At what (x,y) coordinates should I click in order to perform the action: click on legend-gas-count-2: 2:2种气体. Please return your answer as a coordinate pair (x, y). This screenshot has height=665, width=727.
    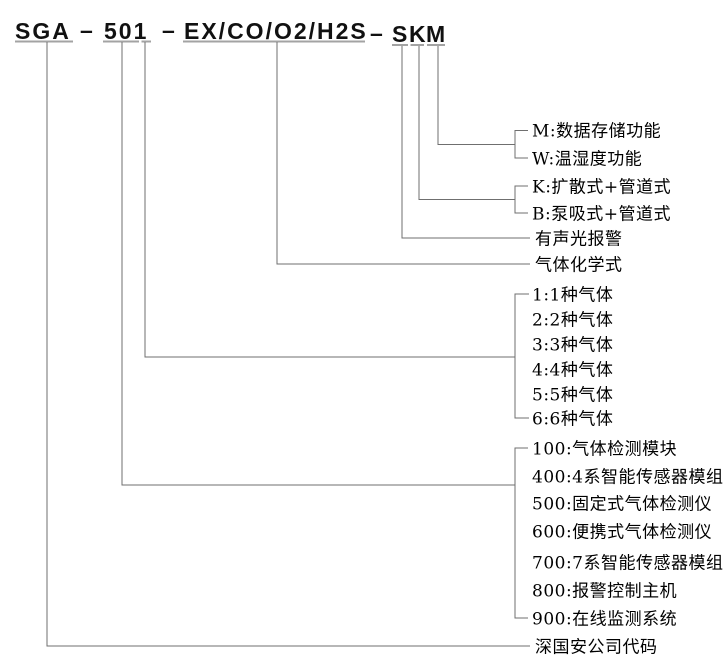
    Looking at the image, I should click on (573, 320).